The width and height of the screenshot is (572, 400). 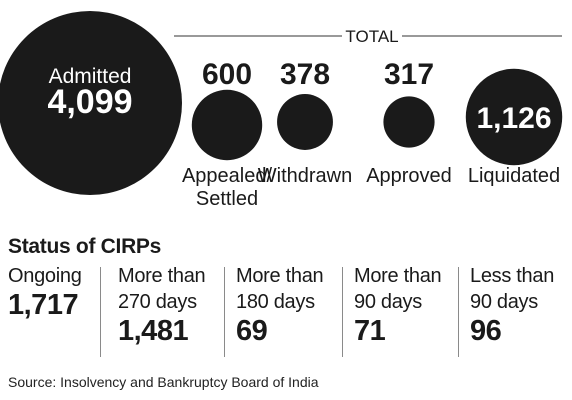 What do you see at coordinates (227, 199) in the screenshot?
I see `outcome-label-0-1: Settled` at bounding box center [227, 199].